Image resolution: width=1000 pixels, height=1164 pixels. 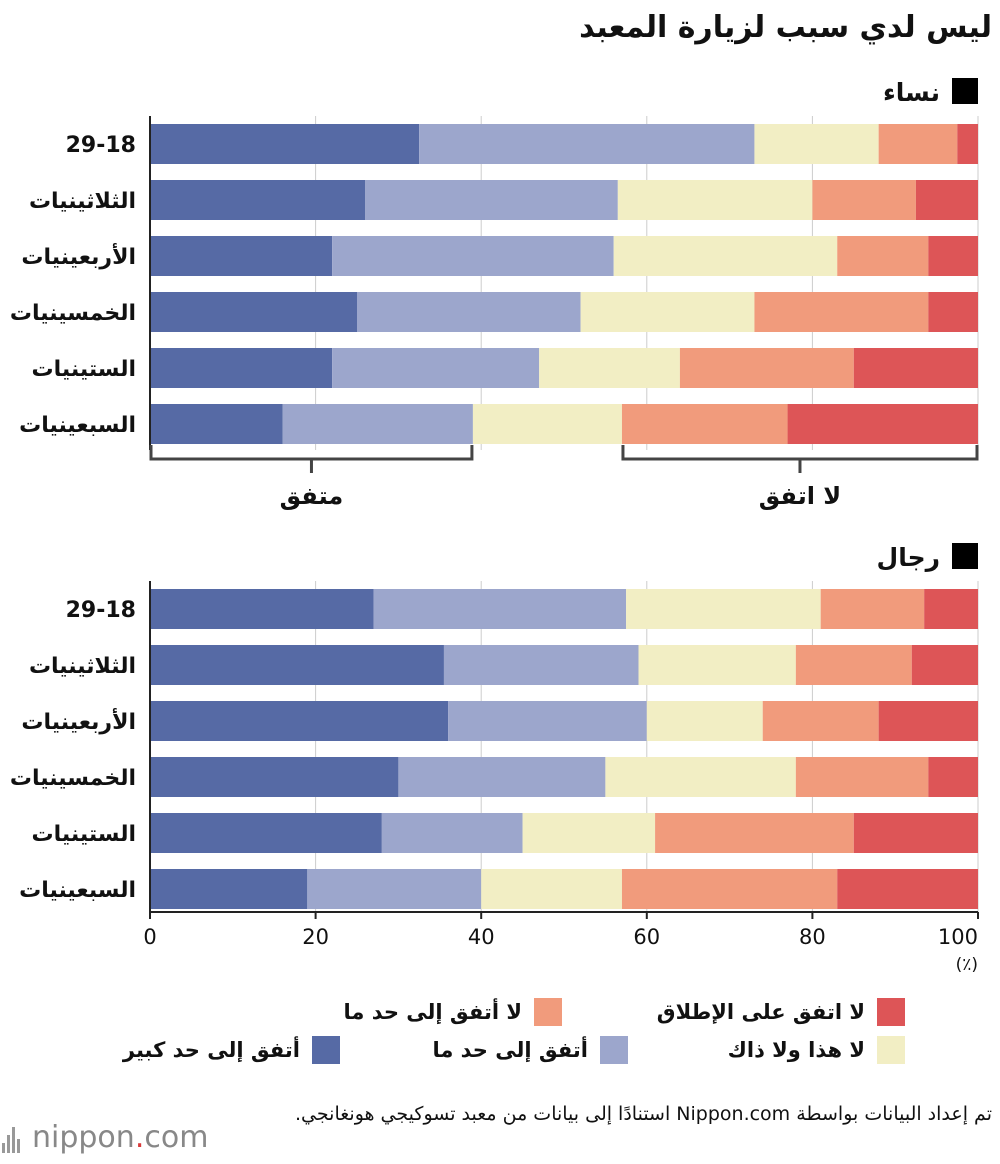 I want to click on legend-item-strongly-disagree: لا اتفق على الإطلاق, so click(x=781, y=1012).